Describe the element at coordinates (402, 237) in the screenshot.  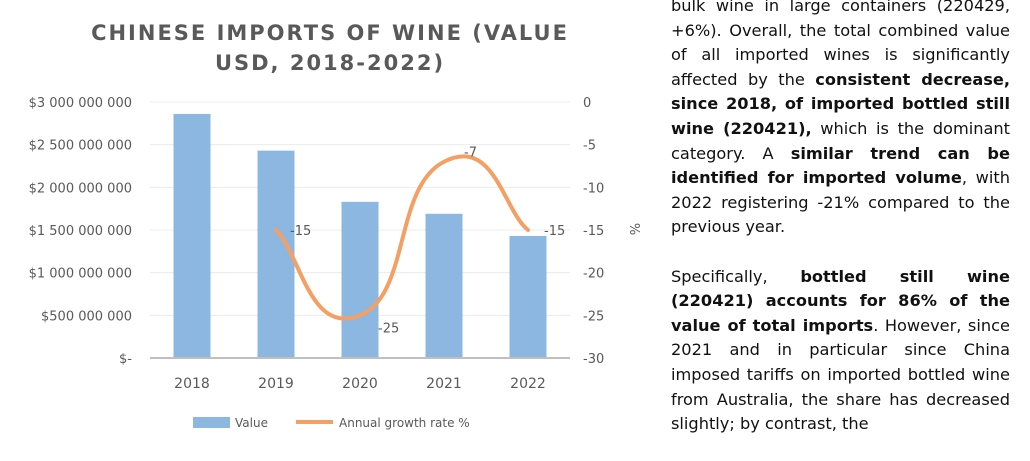
I see `growth-rate-line` at that location.